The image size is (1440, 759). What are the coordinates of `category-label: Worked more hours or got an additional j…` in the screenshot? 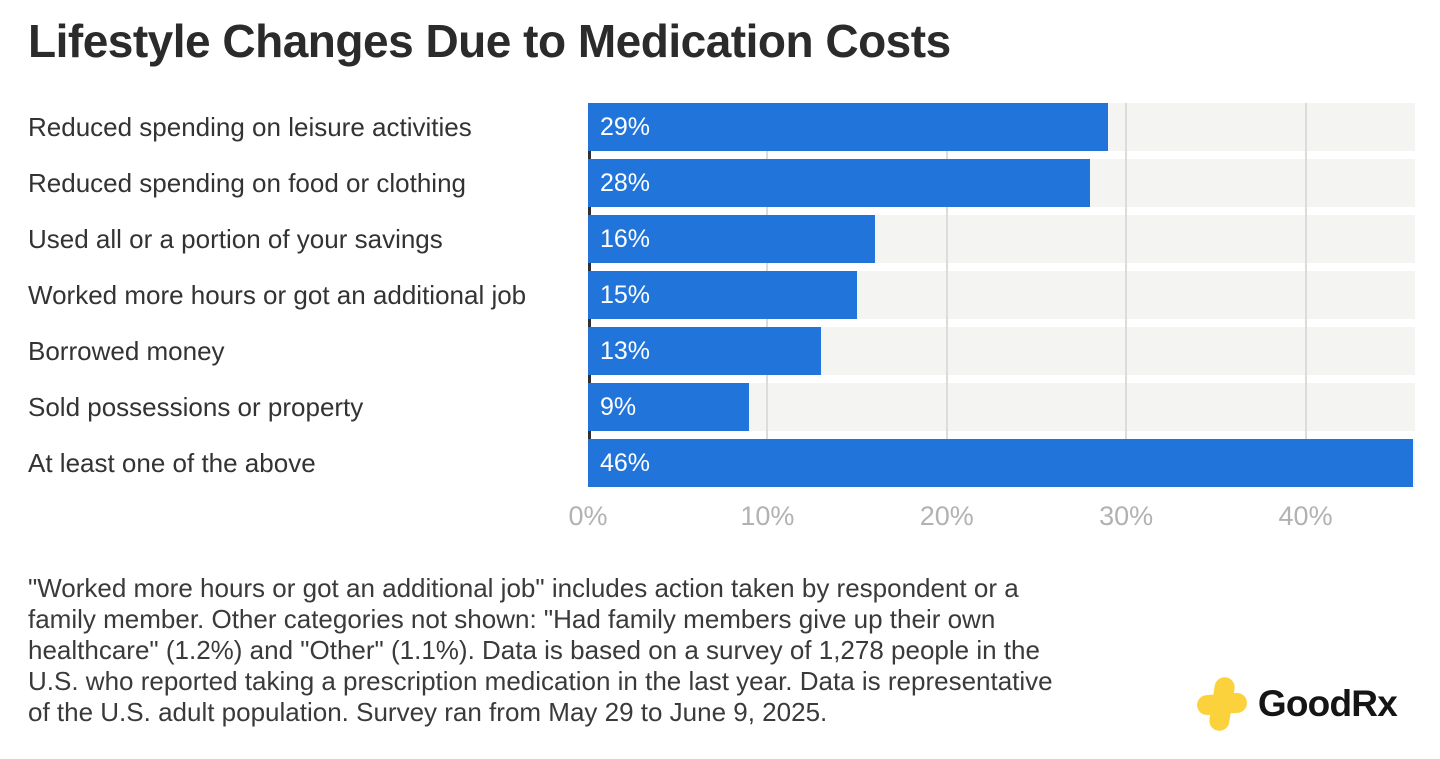 It's located at (277, 294).